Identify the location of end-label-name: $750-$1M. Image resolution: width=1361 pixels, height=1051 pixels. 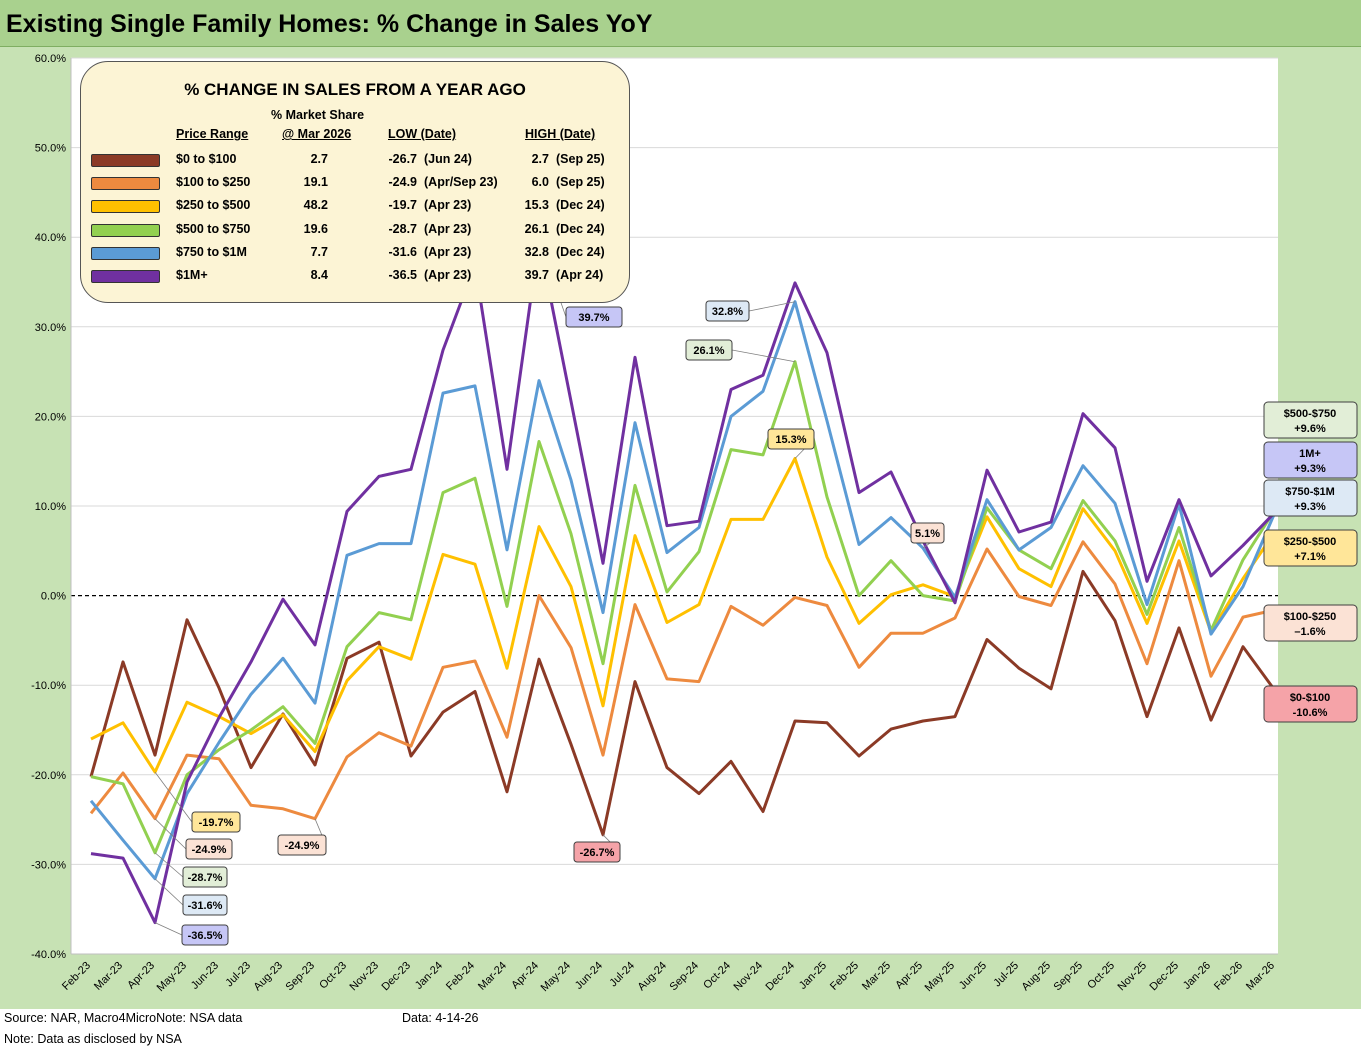
(1310, 492).